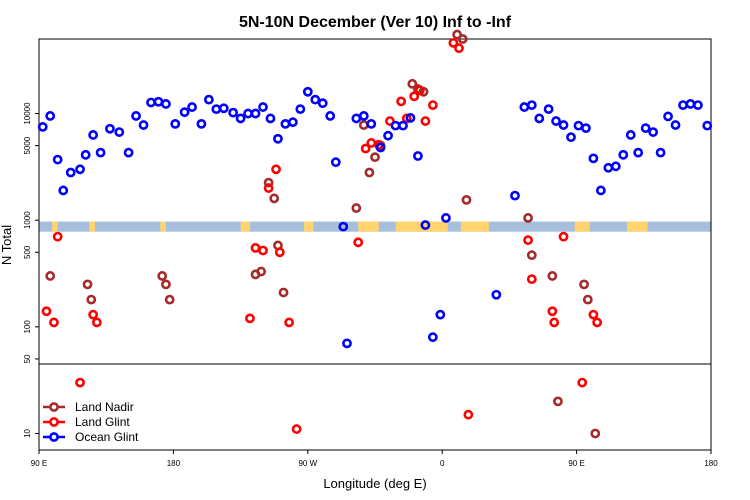  Describe the element at coordinates (39, 463) in the screenshot. I see `x-tick-label-0: 90 E` at that location.